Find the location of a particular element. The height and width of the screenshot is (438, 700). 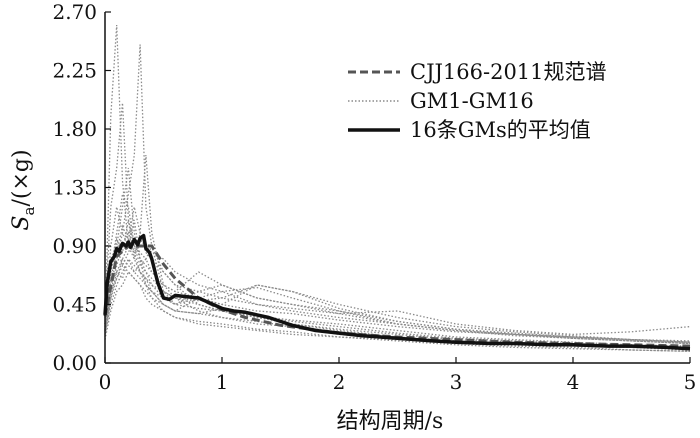

y-axis-title-unit: /(×g) is located at coordinates (21, 177).